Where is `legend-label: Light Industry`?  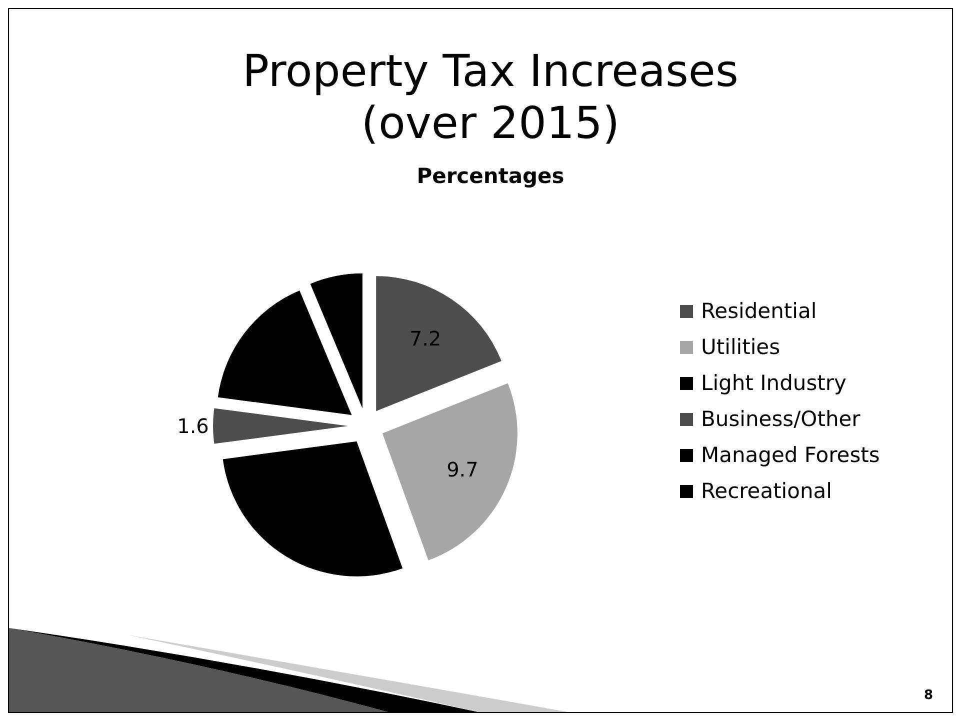 legend-label: Light Industry is located at coordinates (773, 383).